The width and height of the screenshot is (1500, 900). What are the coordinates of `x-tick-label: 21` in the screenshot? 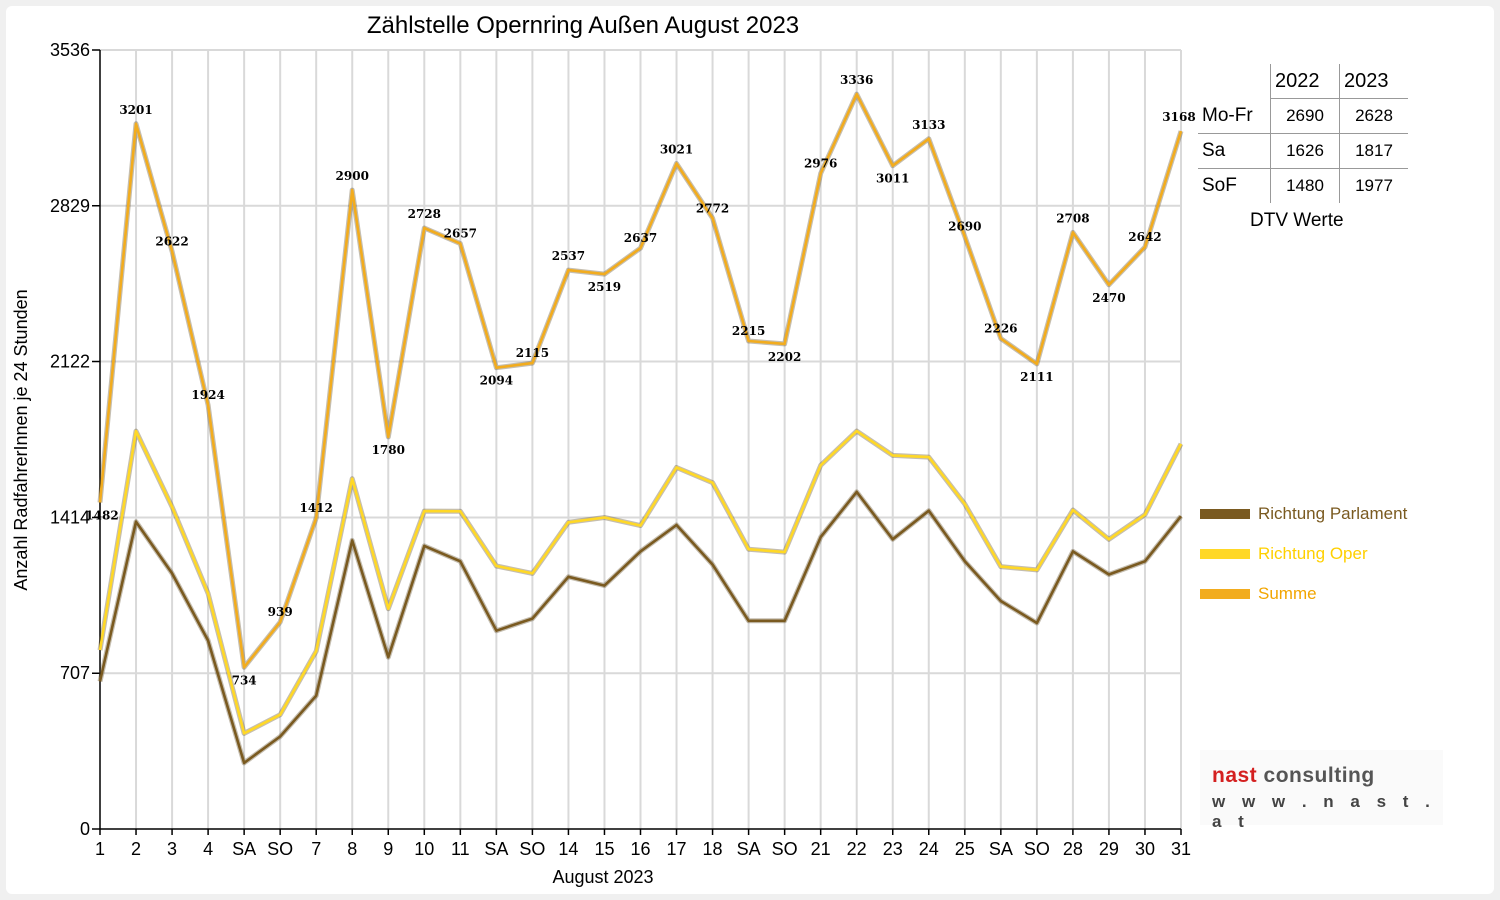 It's located at (821, 849).